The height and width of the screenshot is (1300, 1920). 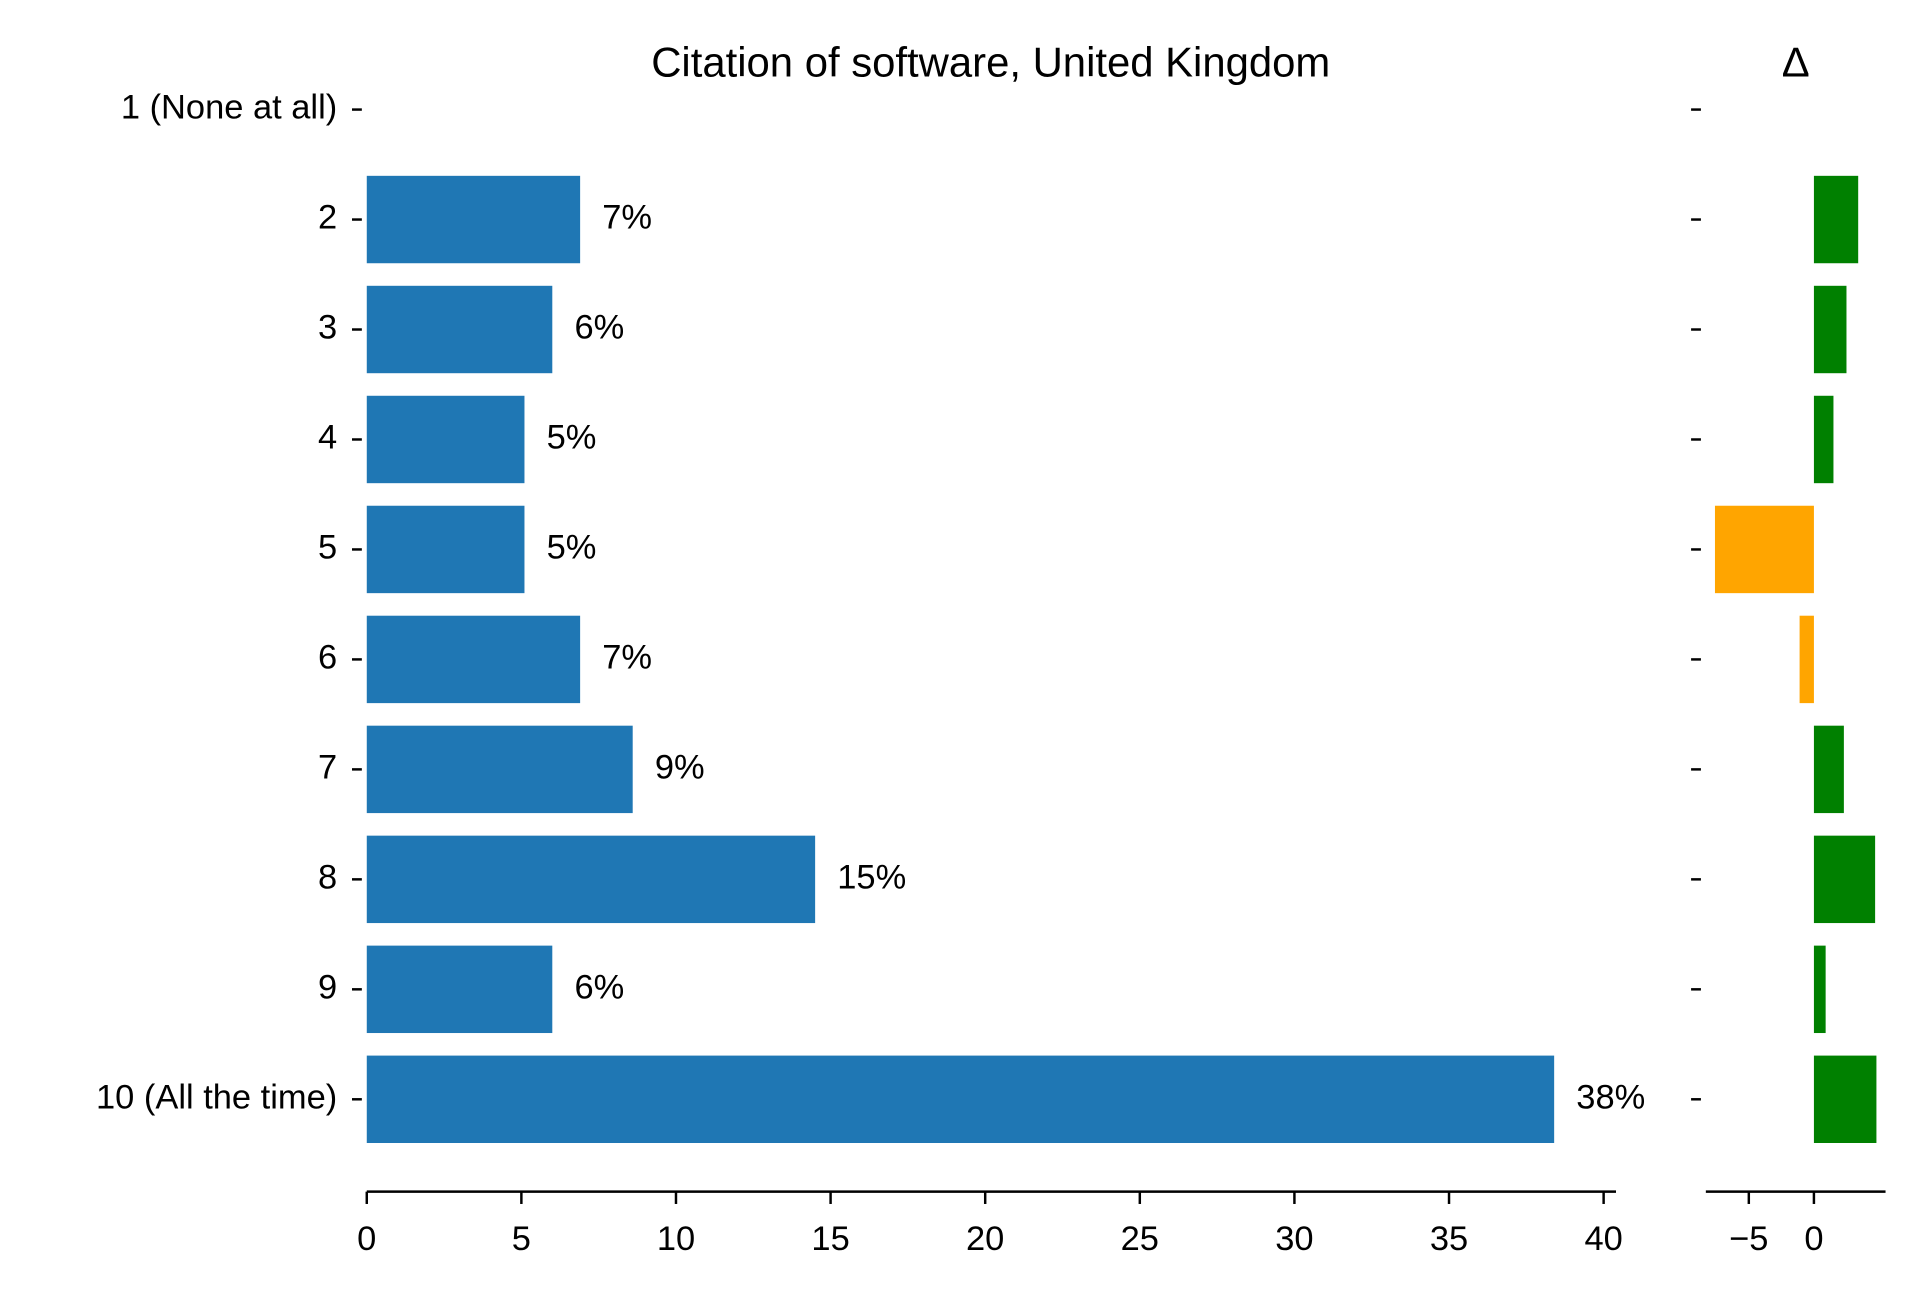 I want to click on y-tick-label: 9, so click(x=327, y=987).